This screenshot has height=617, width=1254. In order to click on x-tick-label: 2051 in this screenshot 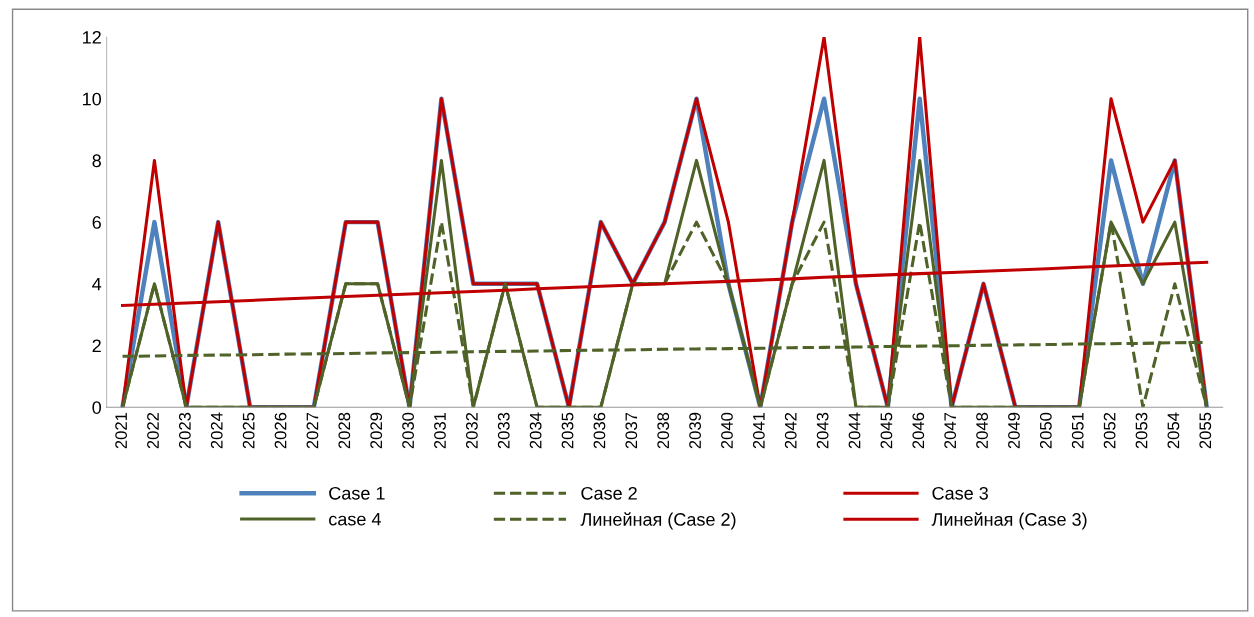, I will do `click(1077, 430)`.